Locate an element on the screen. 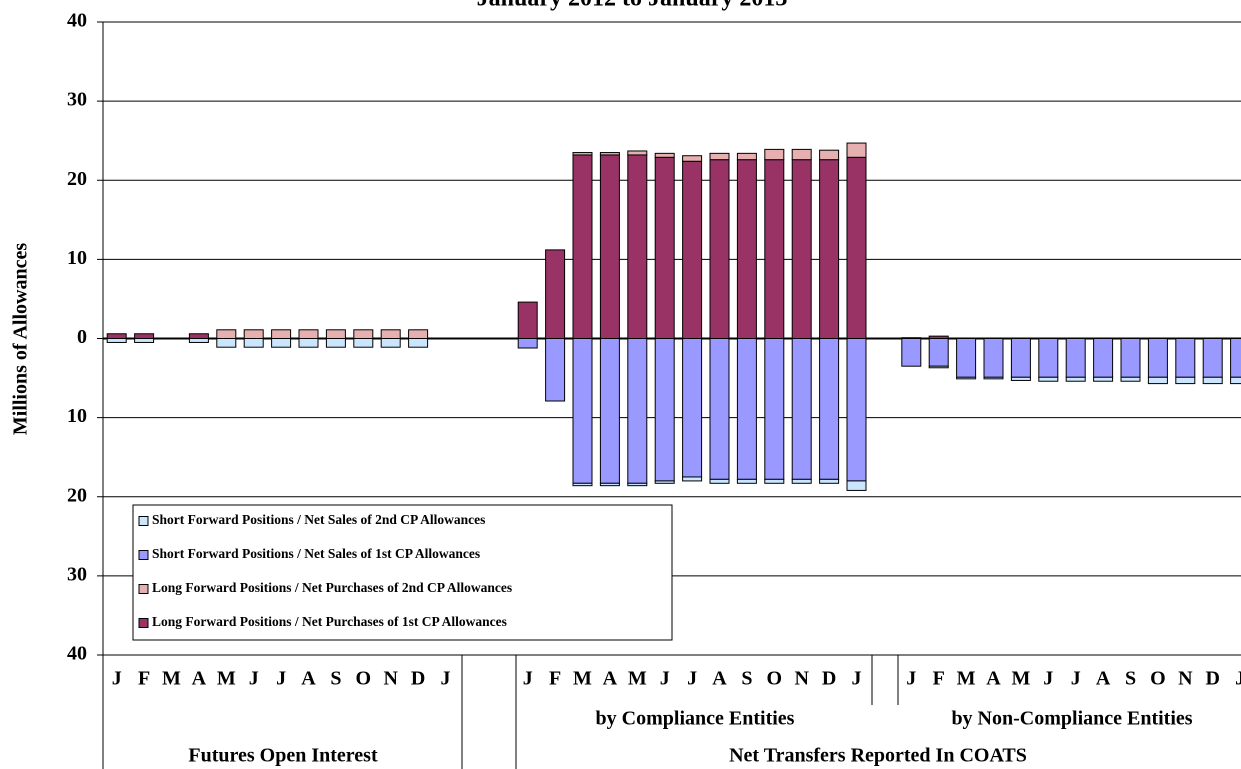 The image size is (1241, 769). x-table is located at coordinates (680, 712).